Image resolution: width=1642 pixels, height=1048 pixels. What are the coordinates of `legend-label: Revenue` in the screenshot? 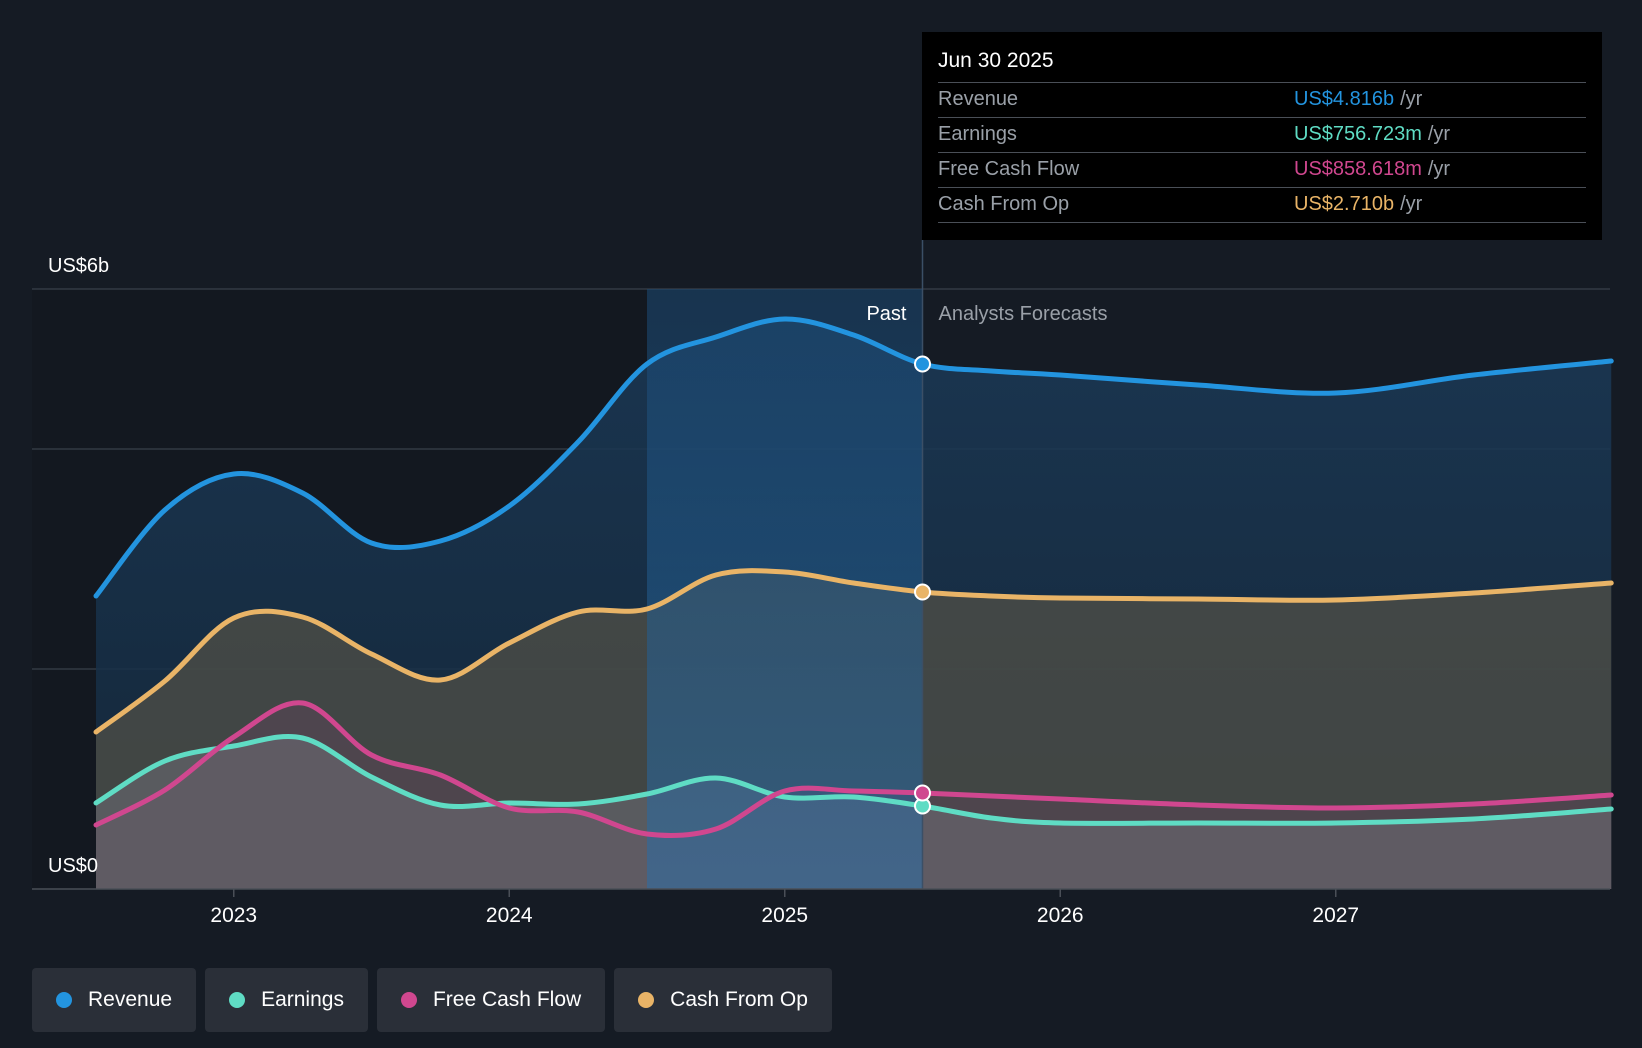 It's located at (130, 999).